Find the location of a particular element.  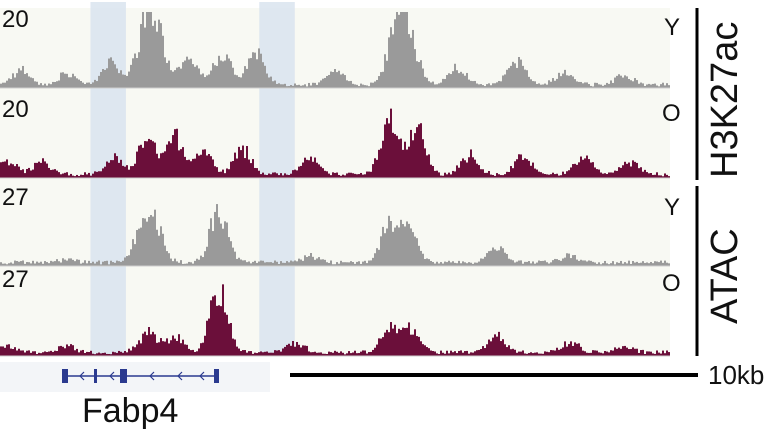

track-1-condition: Y is located at coordinates (672, 27).